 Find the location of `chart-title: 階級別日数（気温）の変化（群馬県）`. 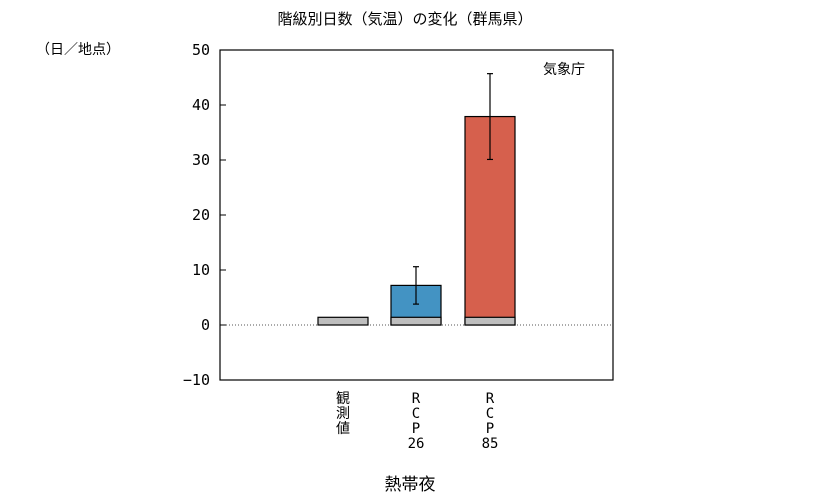

chart-title: 階級別日数（気温）の変化（群馬県） is located at coordinates (404, 19).